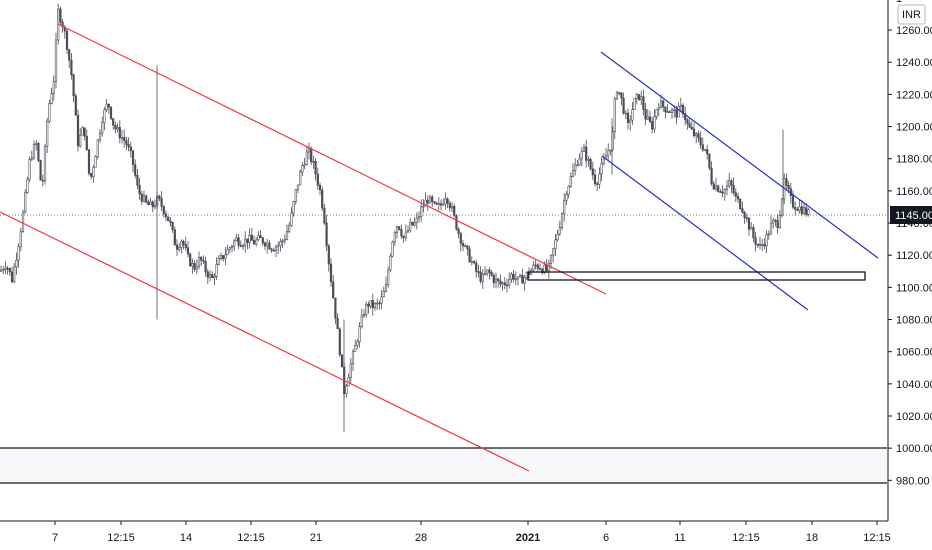  I want to click on y-tick-label: 1120.00, so click(914, 256).